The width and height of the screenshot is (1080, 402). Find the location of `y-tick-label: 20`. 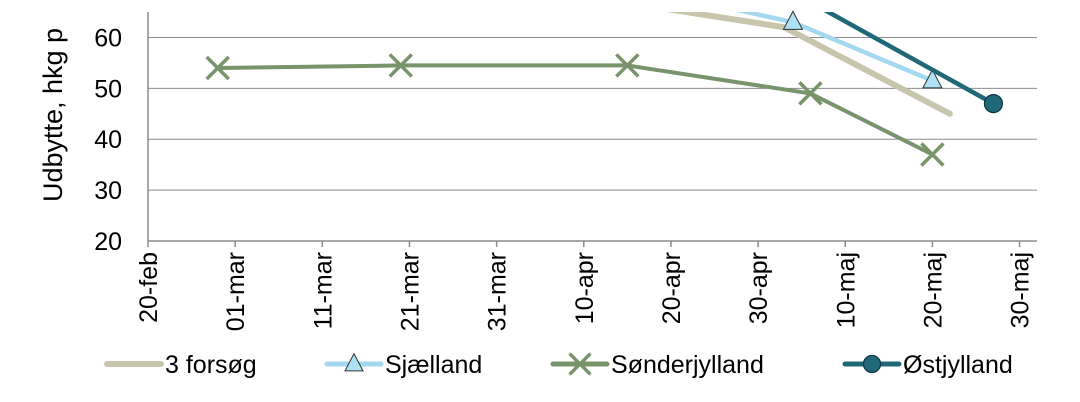

y-tick-label: 20 is located at coordinates (108, 242).